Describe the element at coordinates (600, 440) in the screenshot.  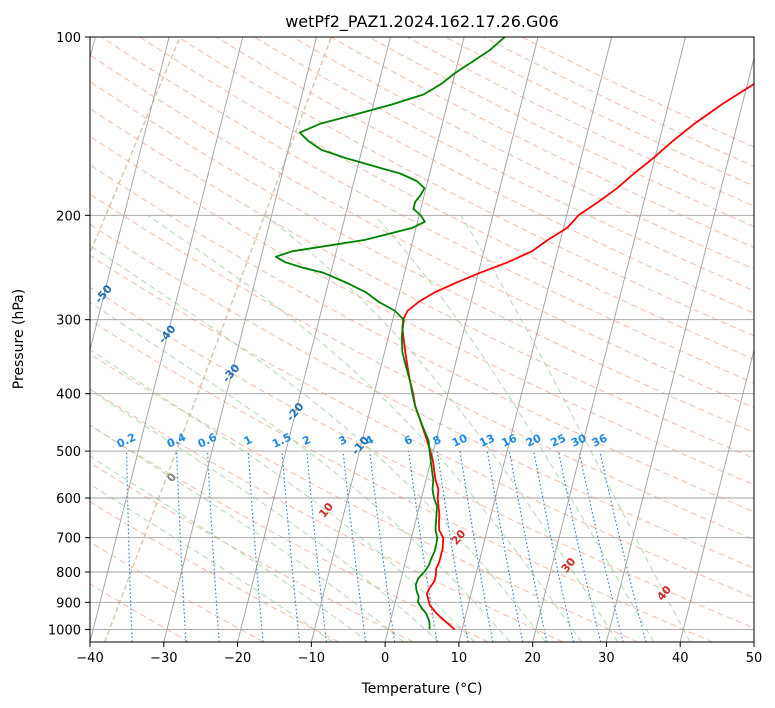
I see `mixing-ratio-label: 36` at that location.